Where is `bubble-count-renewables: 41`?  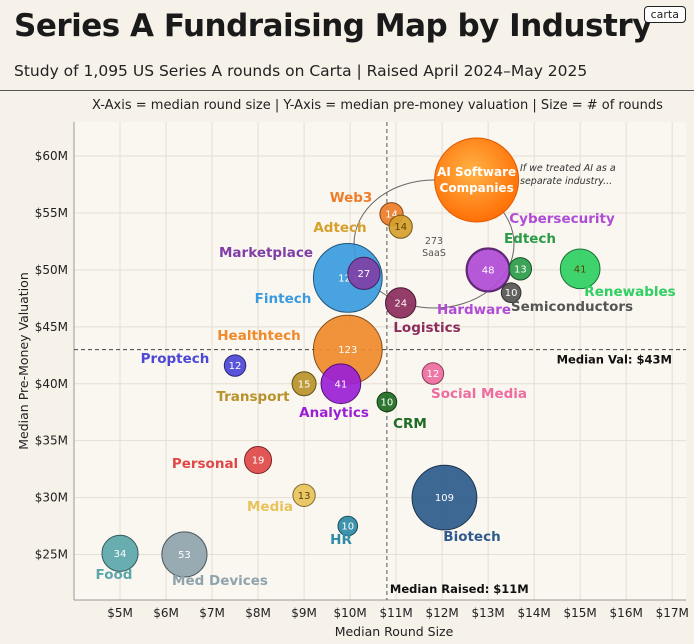
bubble-count-renewables: 41 is located at coordinates (580, 269).